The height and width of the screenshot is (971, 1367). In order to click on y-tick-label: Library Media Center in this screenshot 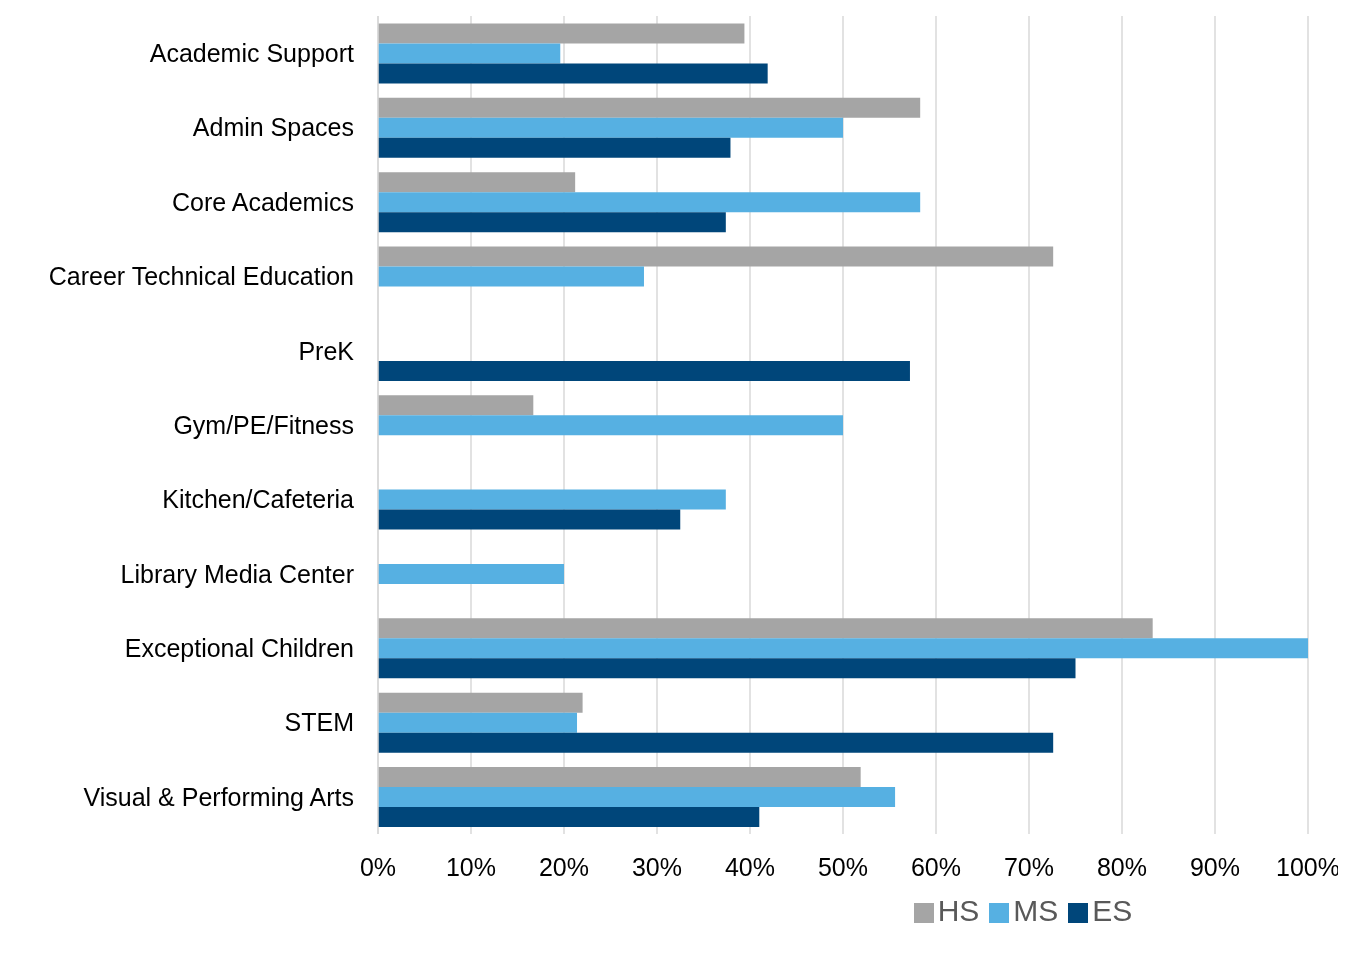, I will do `click(237, 573)`.